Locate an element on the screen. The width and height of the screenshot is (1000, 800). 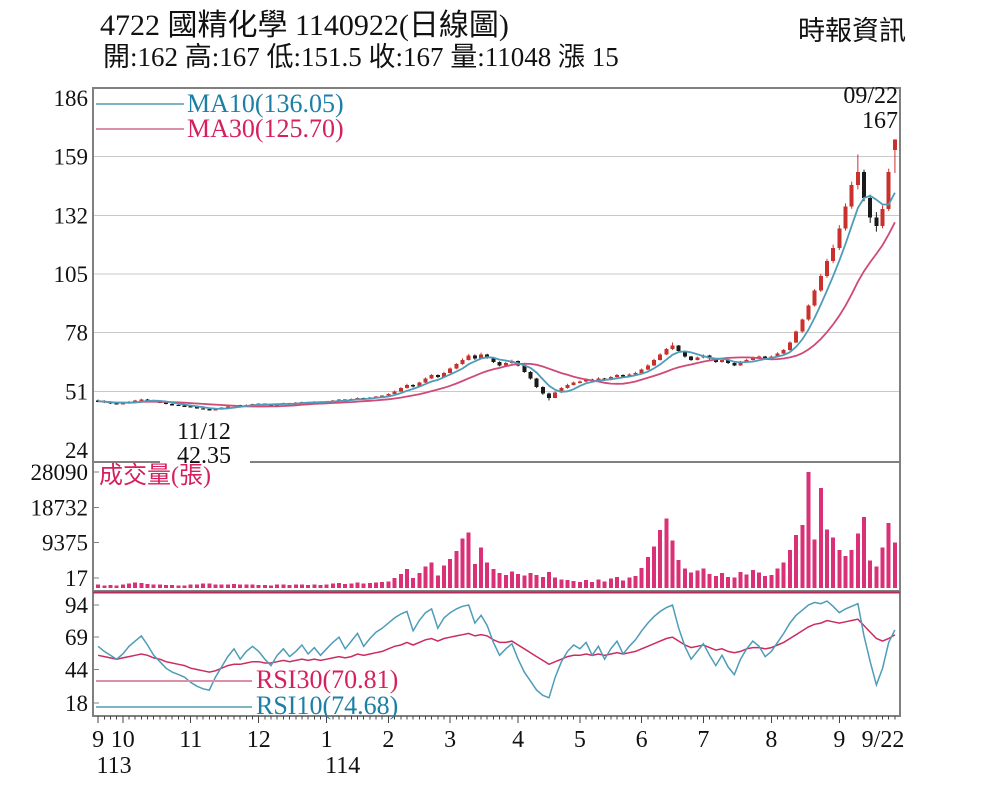
svg-text: 12 is located at coordinates (259, 740).